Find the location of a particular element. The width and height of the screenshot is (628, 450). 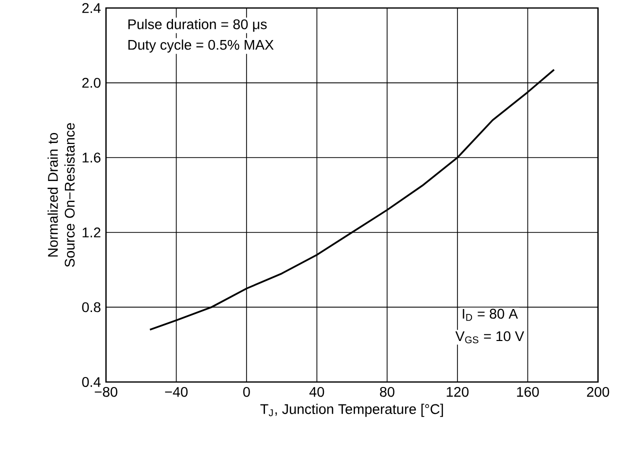

x-tick-label: 0 is located at coordinates (246, 391).